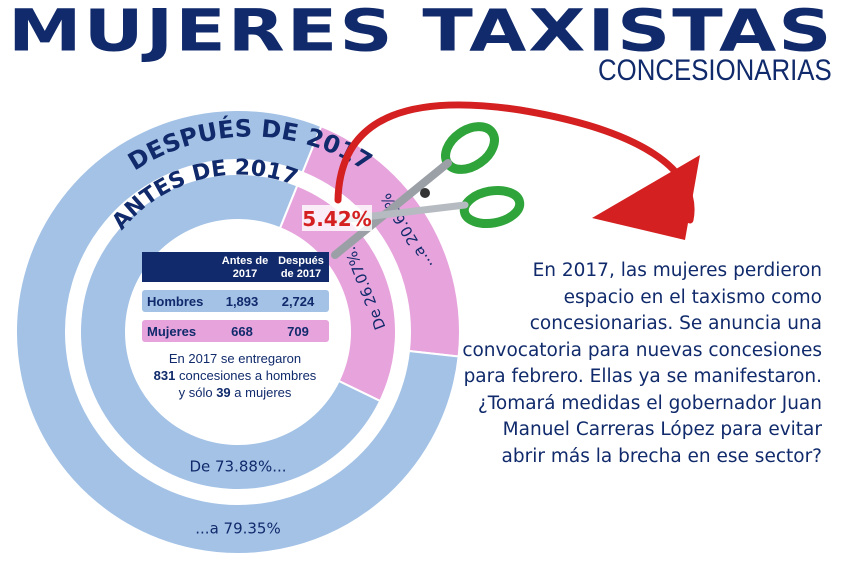  What do you see at coordinates (421, 32) in the screenshot?
I see `main-title: MUJERES TAXISTAS` at bounding box center [421, 32].